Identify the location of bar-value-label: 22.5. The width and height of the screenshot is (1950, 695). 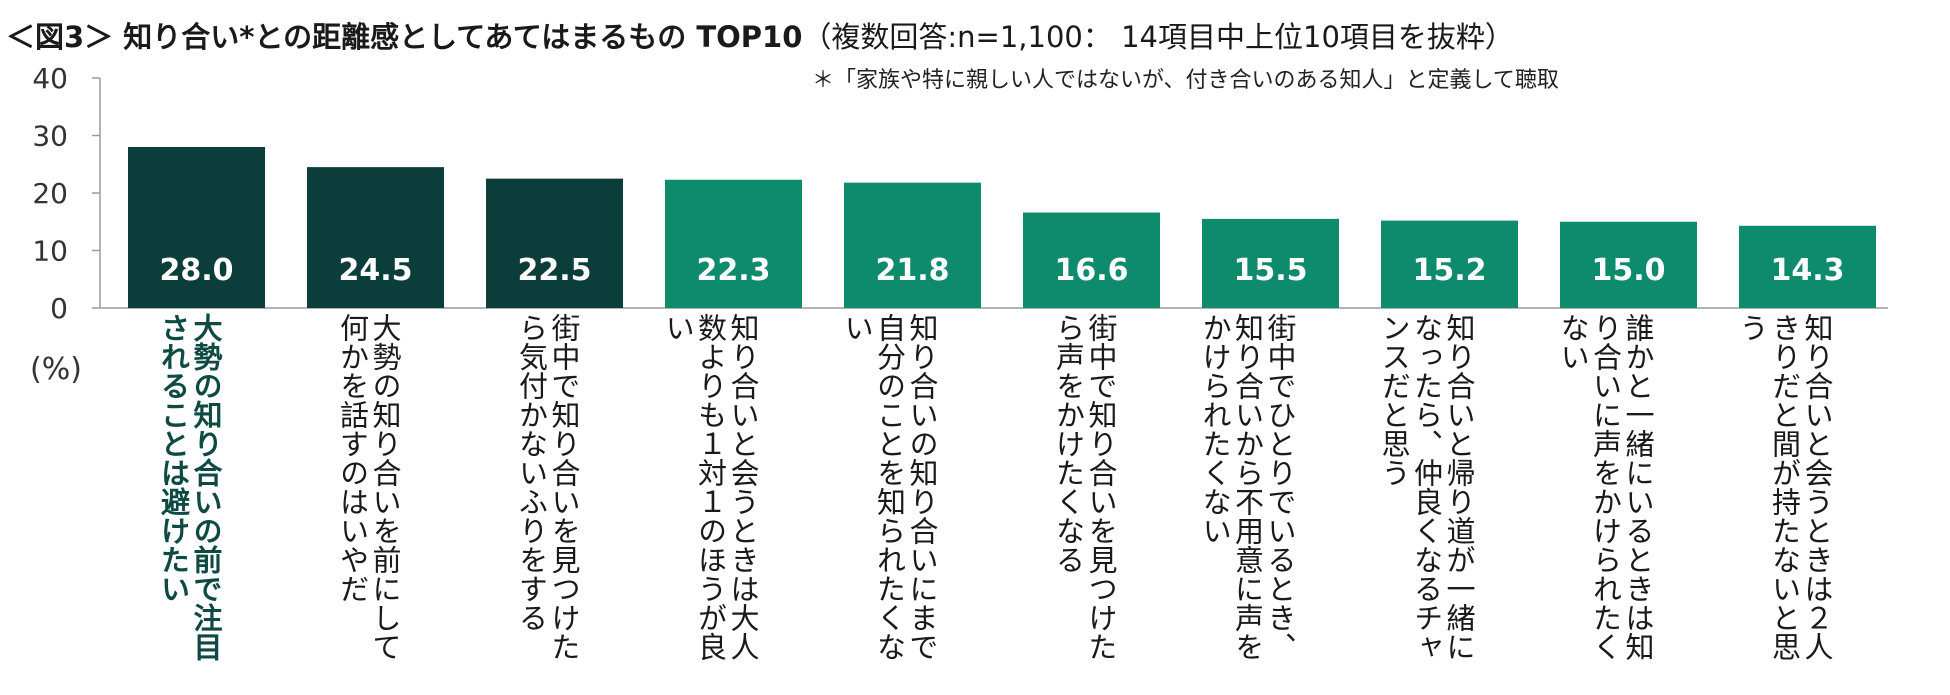
(554, 270).